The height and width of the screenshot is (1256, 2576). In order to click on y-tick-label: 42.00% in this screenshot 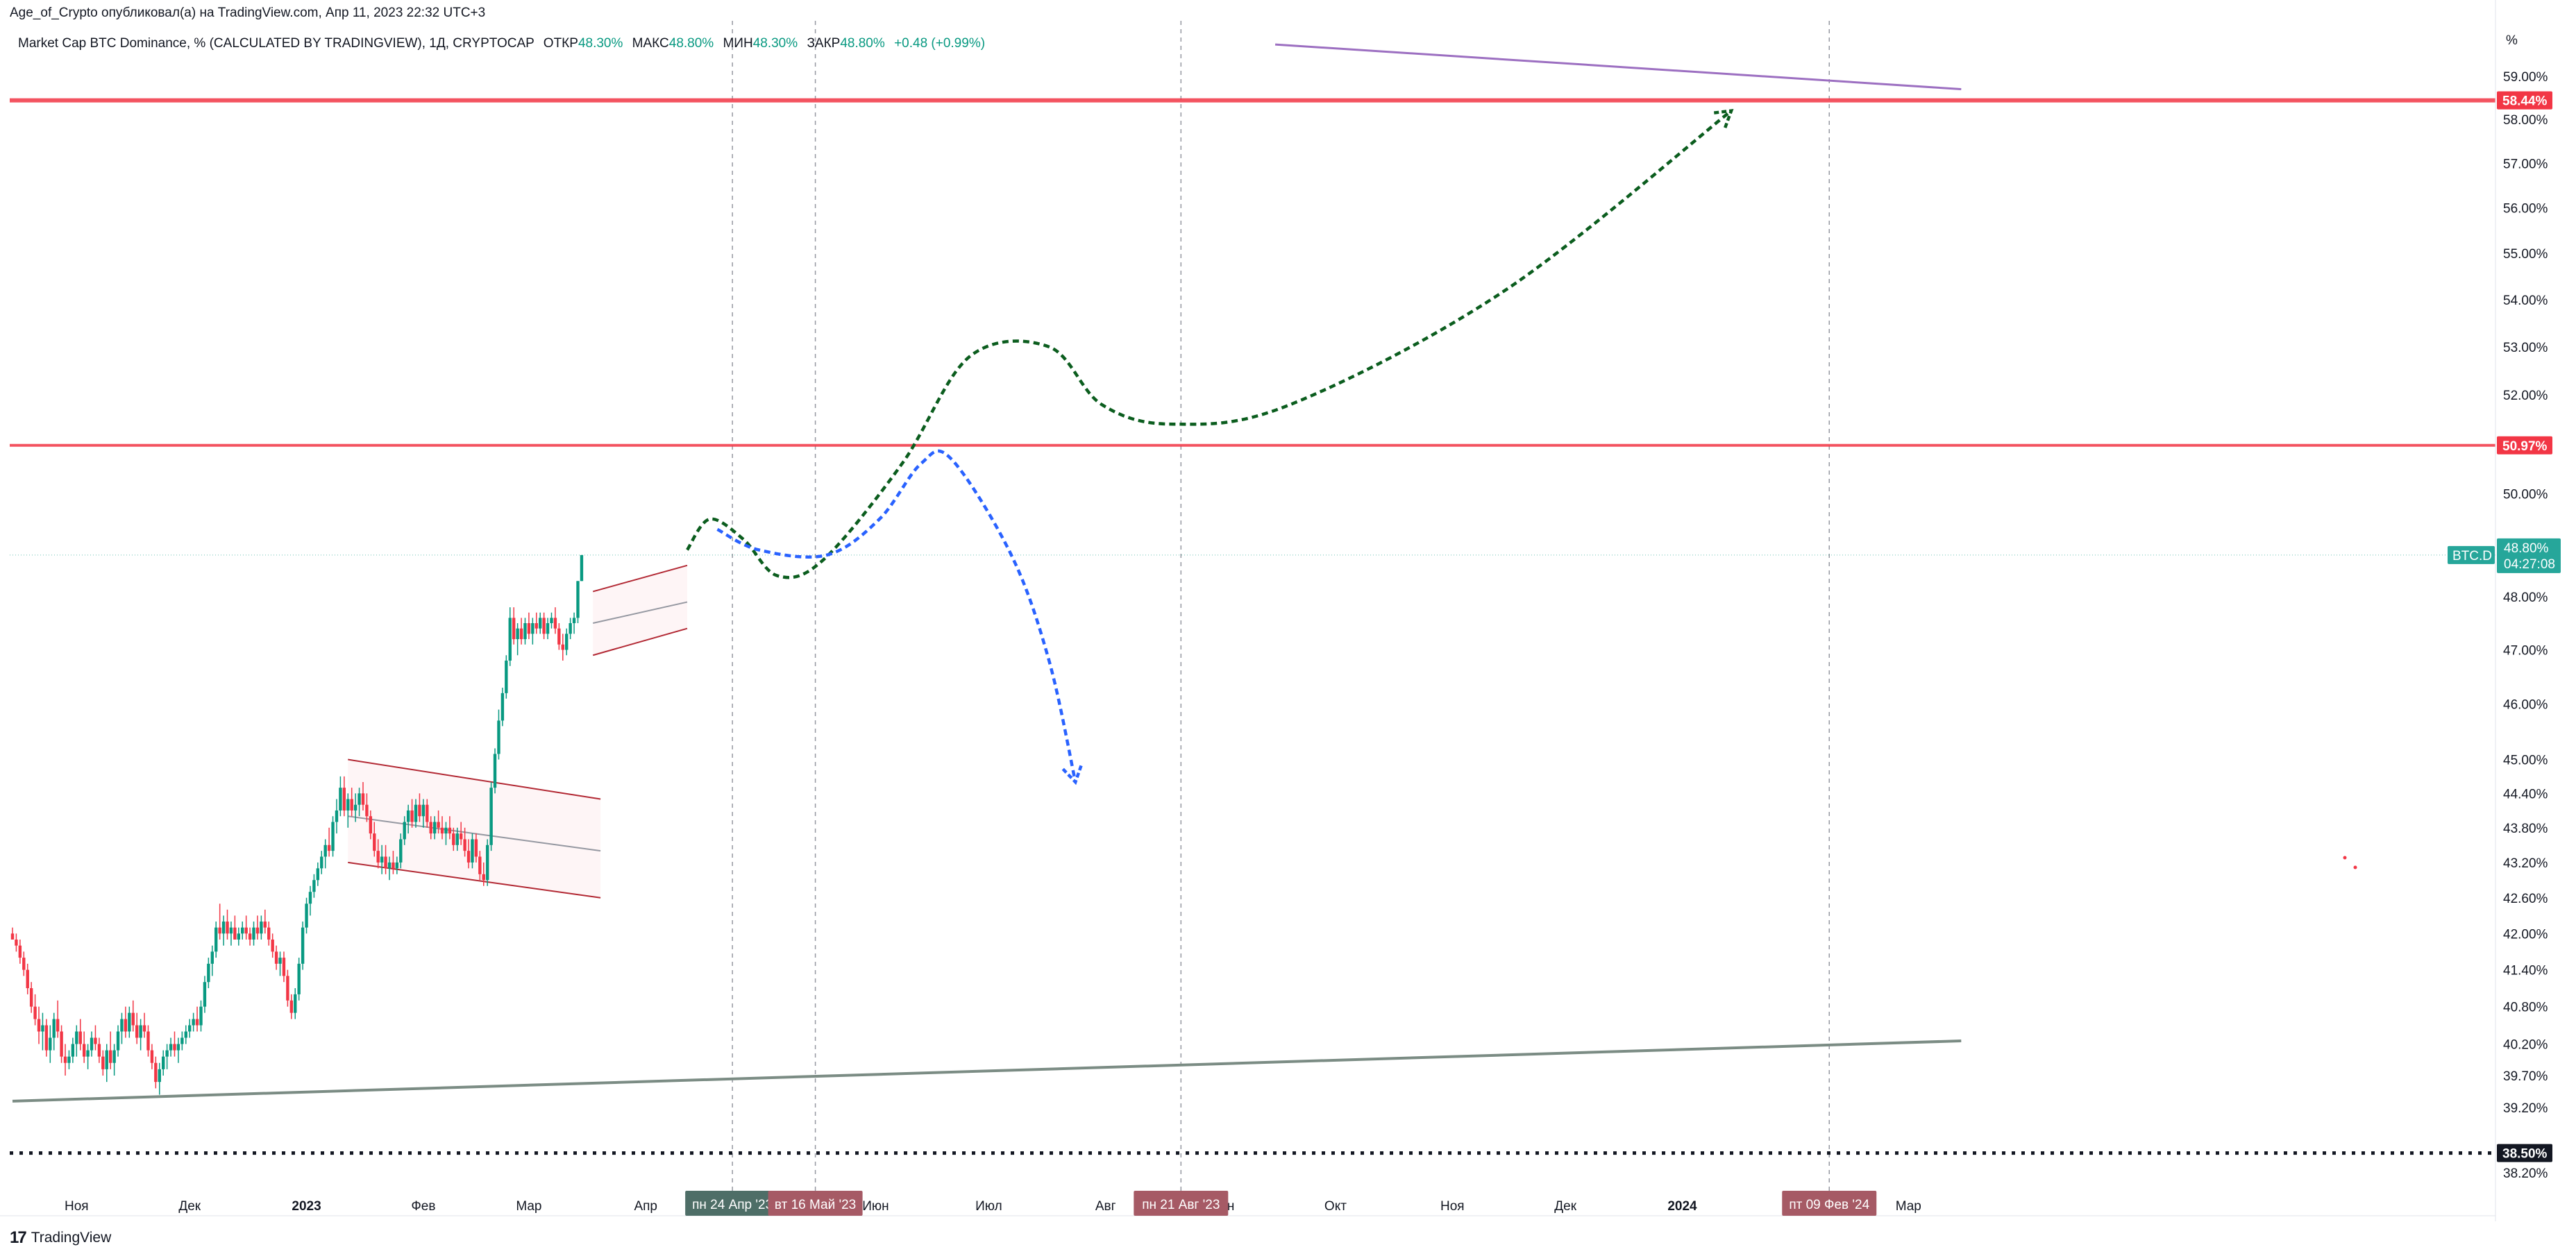, I will do `click(2525, 934)`.